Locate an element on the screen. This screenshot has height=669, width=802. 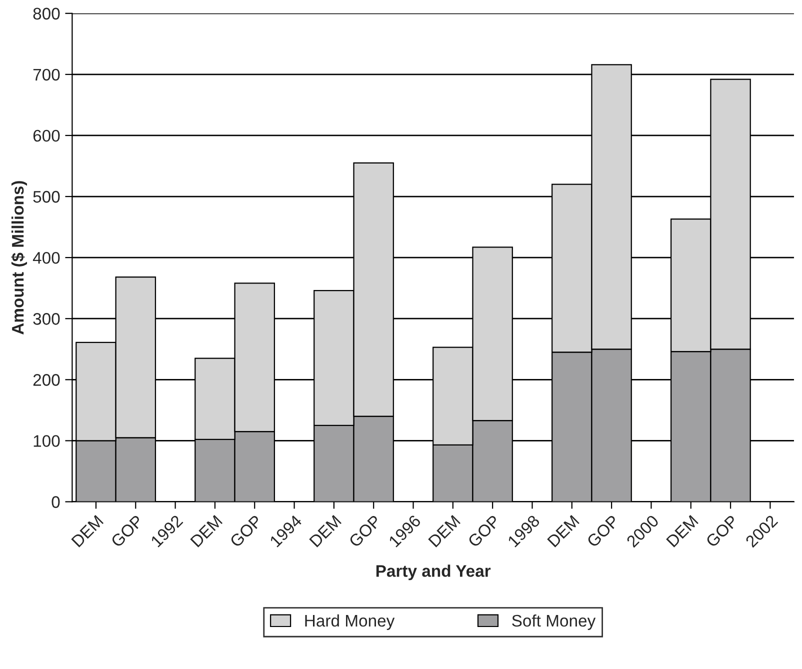
y-tick-label: 700 is located at coordinates (46, 74).